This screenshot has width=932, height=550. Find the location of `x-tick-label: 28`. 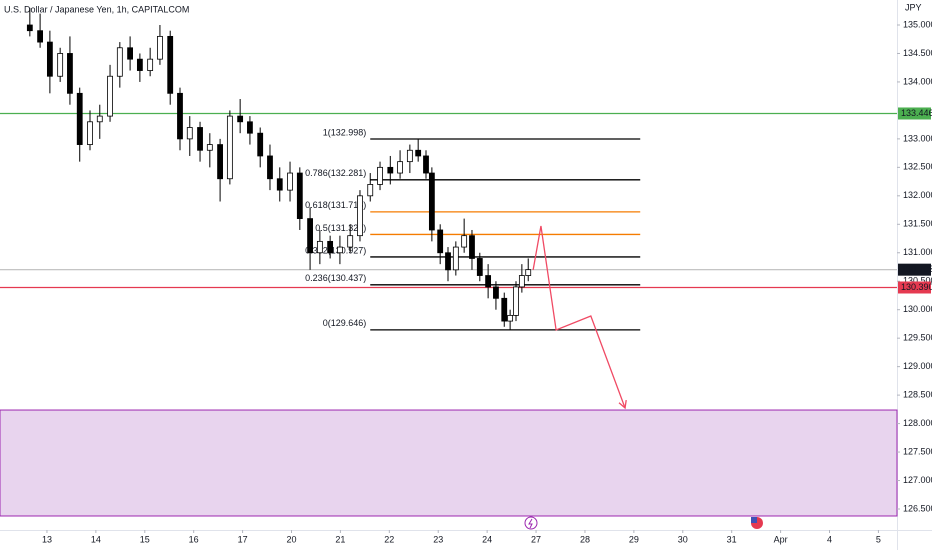

x-tick-label: 28 is located at coordinates (585, 539).